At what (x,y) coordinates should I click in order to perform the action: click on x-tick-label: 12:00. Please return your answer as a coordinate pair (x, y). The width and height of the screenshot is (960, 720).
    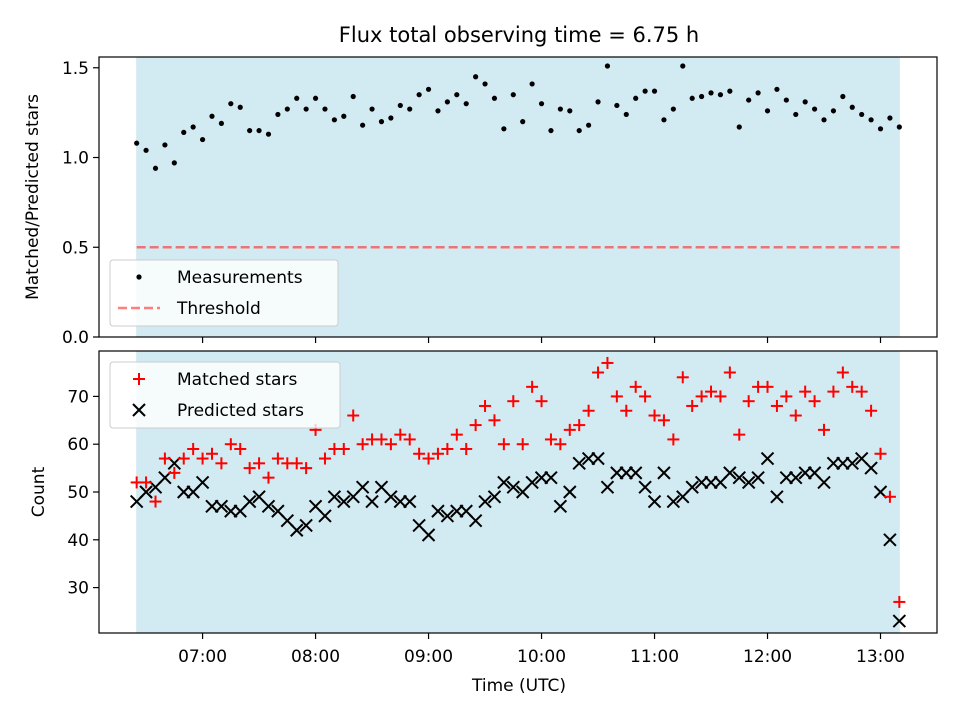
    Looking at the image, I should click on (767, 657).